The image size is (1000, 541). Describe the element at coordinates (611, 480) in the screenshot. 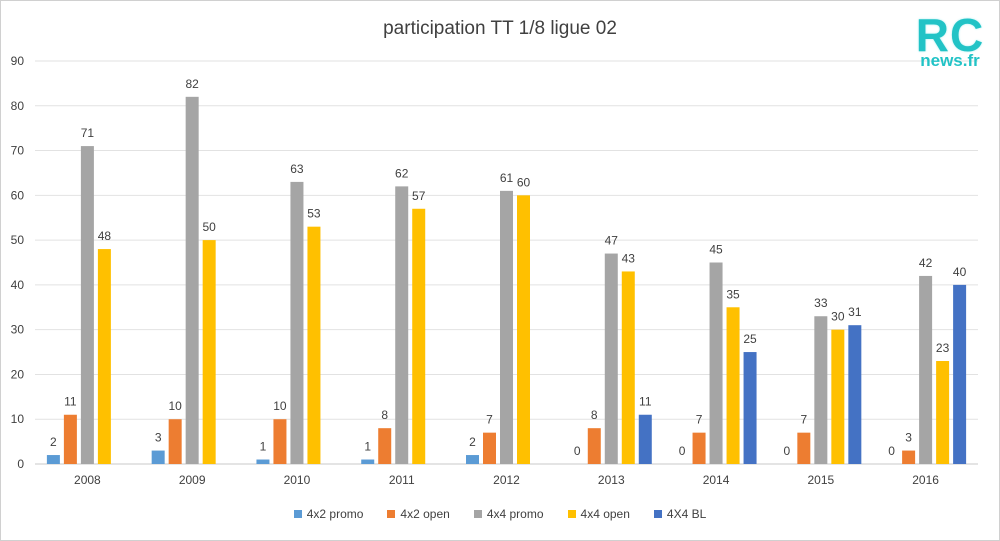

I see `x-tick-label: 2013` at that location.